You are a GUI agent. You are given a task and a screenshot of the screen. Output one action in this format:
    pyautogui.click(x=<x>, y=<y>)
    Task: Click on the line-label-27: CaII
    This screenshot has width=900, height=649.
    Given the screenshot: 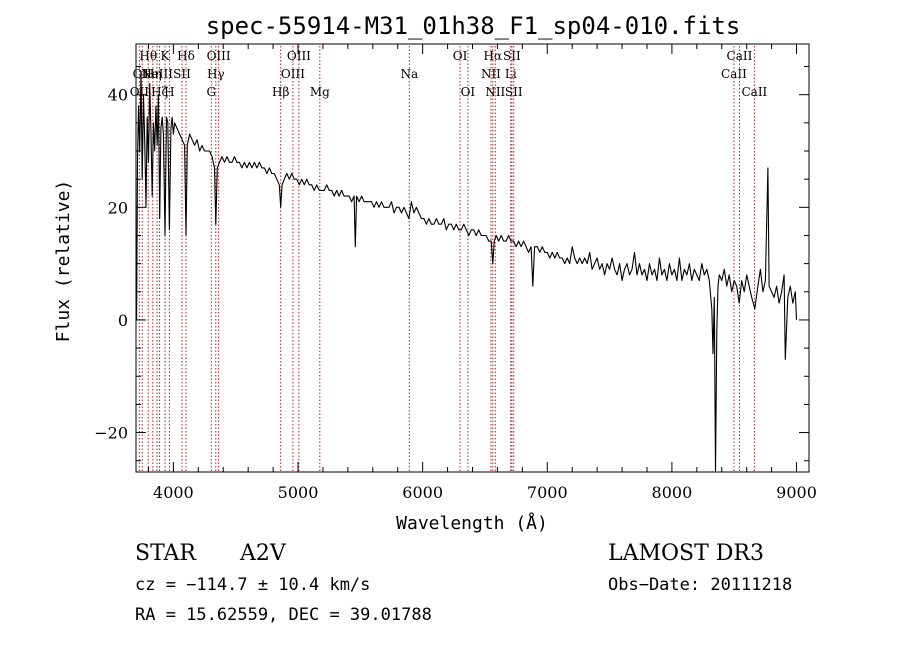 What is the action you would take?
    pyautogui.click(x=740, y=56)
    